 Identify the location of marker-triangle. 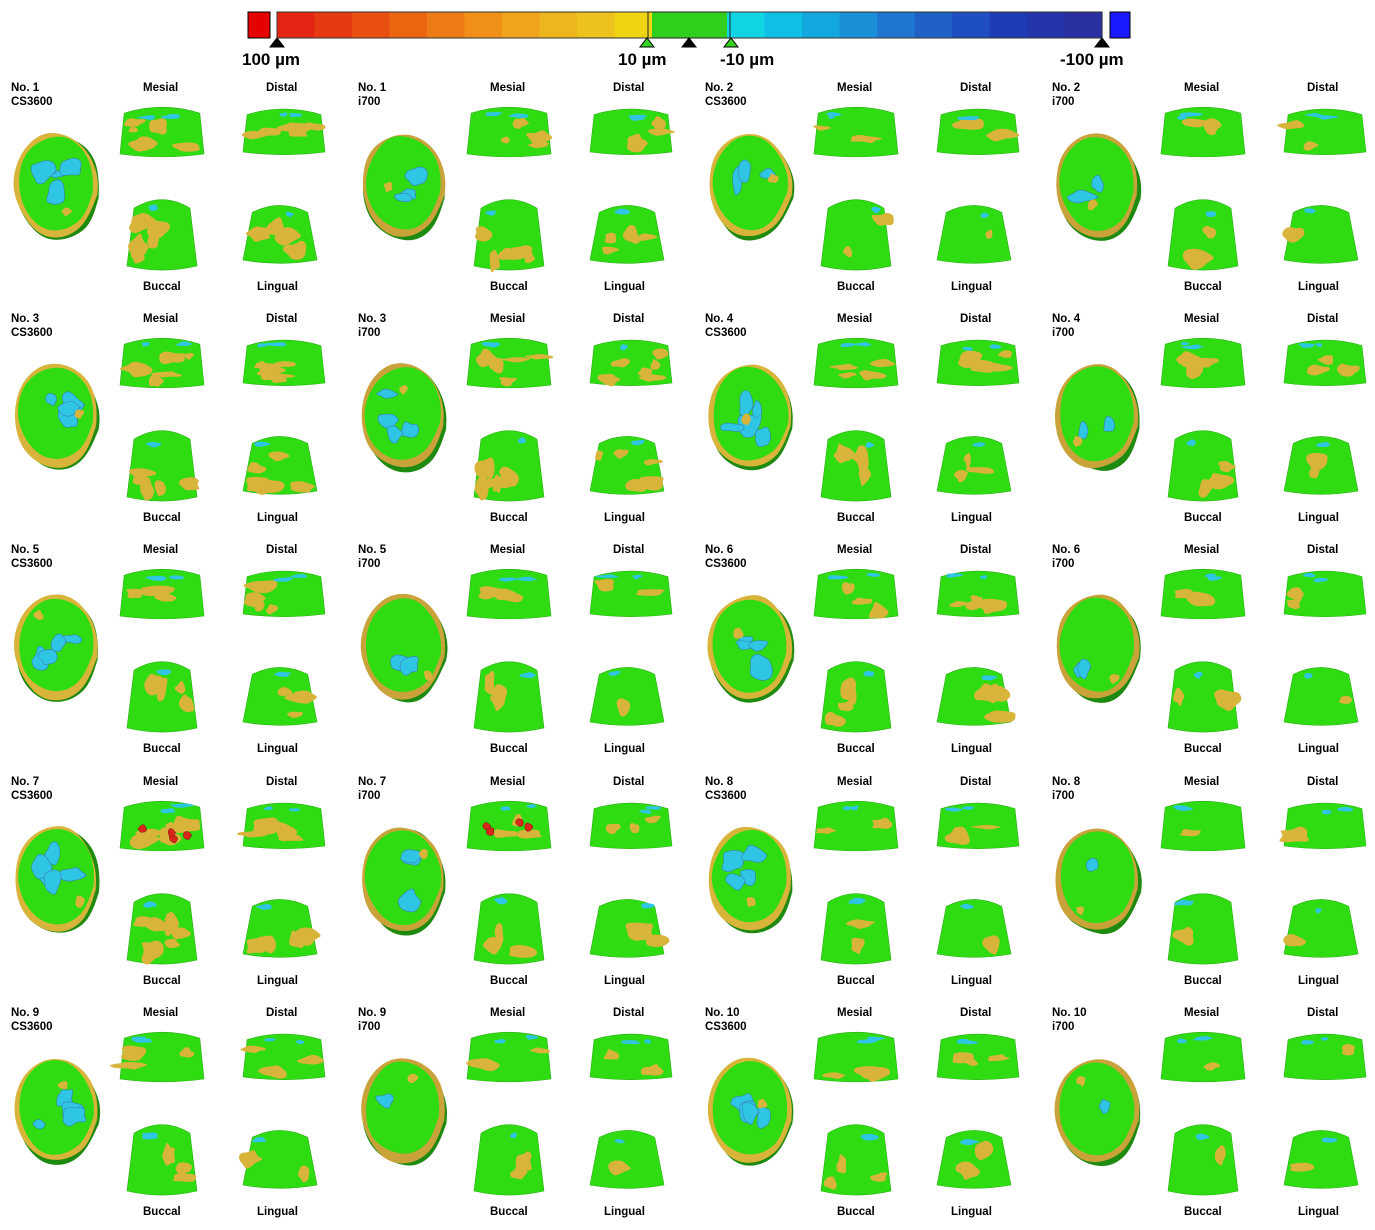
(1102, 42).